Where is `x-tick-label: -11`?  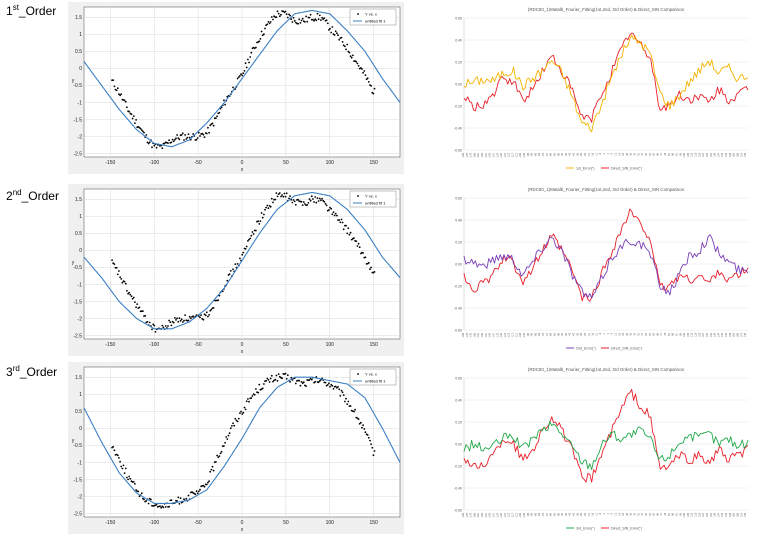 x-tick-label: -11 is located at coordinates (596, 334).